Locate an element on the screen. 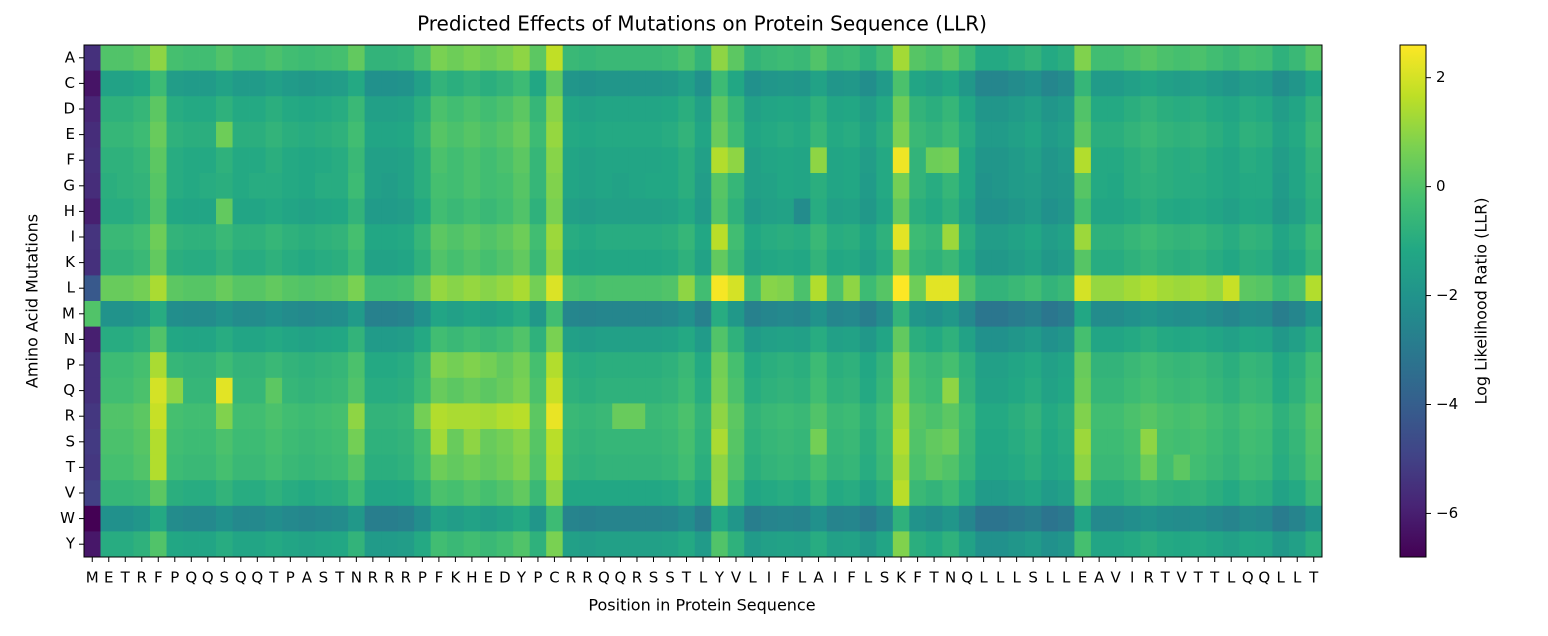 Image resolution: width=1548 pixels, height=636 pixels. x-tick-label: T is located at coordinates (339, 578).